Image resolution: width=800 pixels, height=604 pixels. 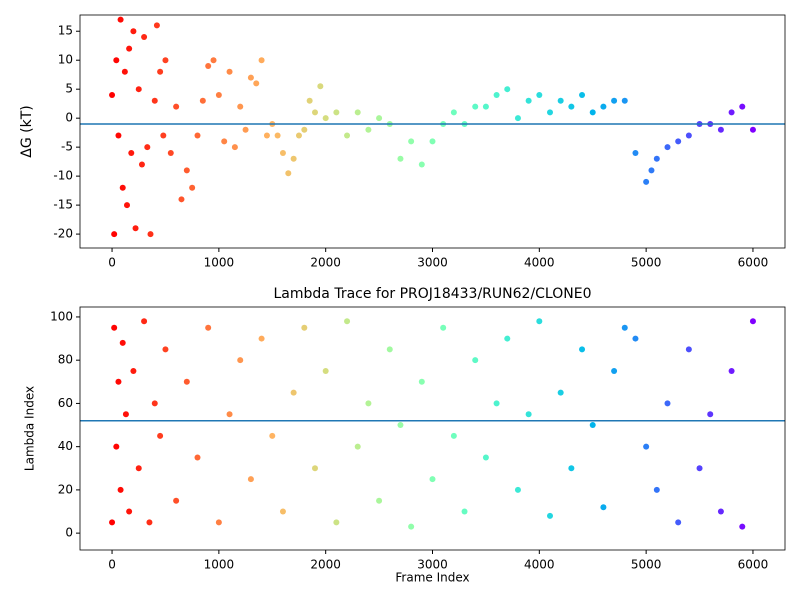 I want to click on x-tick-label: 1000, so click(x=219, y=263).